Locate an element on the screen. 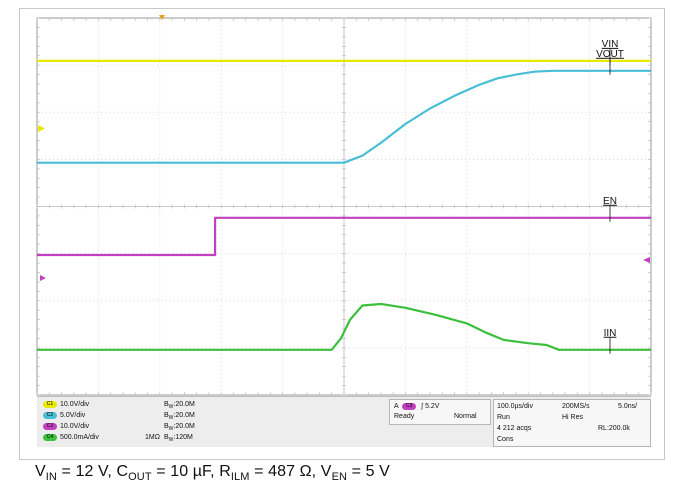  channel-badge: C4 is located at coordinates (50, 437).